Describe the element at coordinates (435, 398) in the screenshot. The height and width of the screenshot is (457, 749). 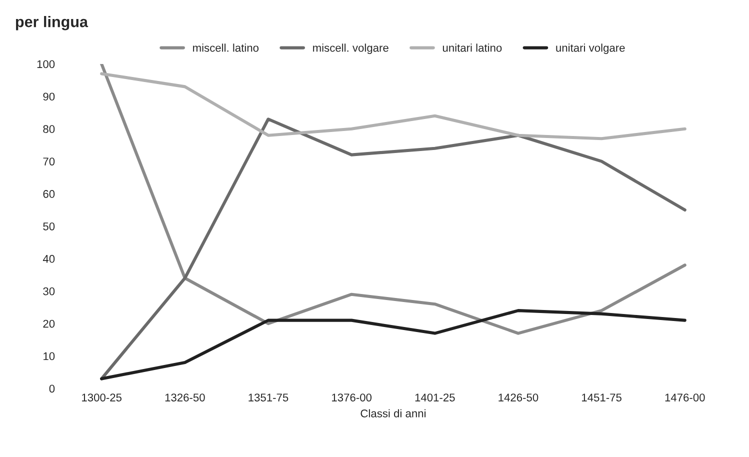
I see `x-tick-label: 1401-25` at that location.